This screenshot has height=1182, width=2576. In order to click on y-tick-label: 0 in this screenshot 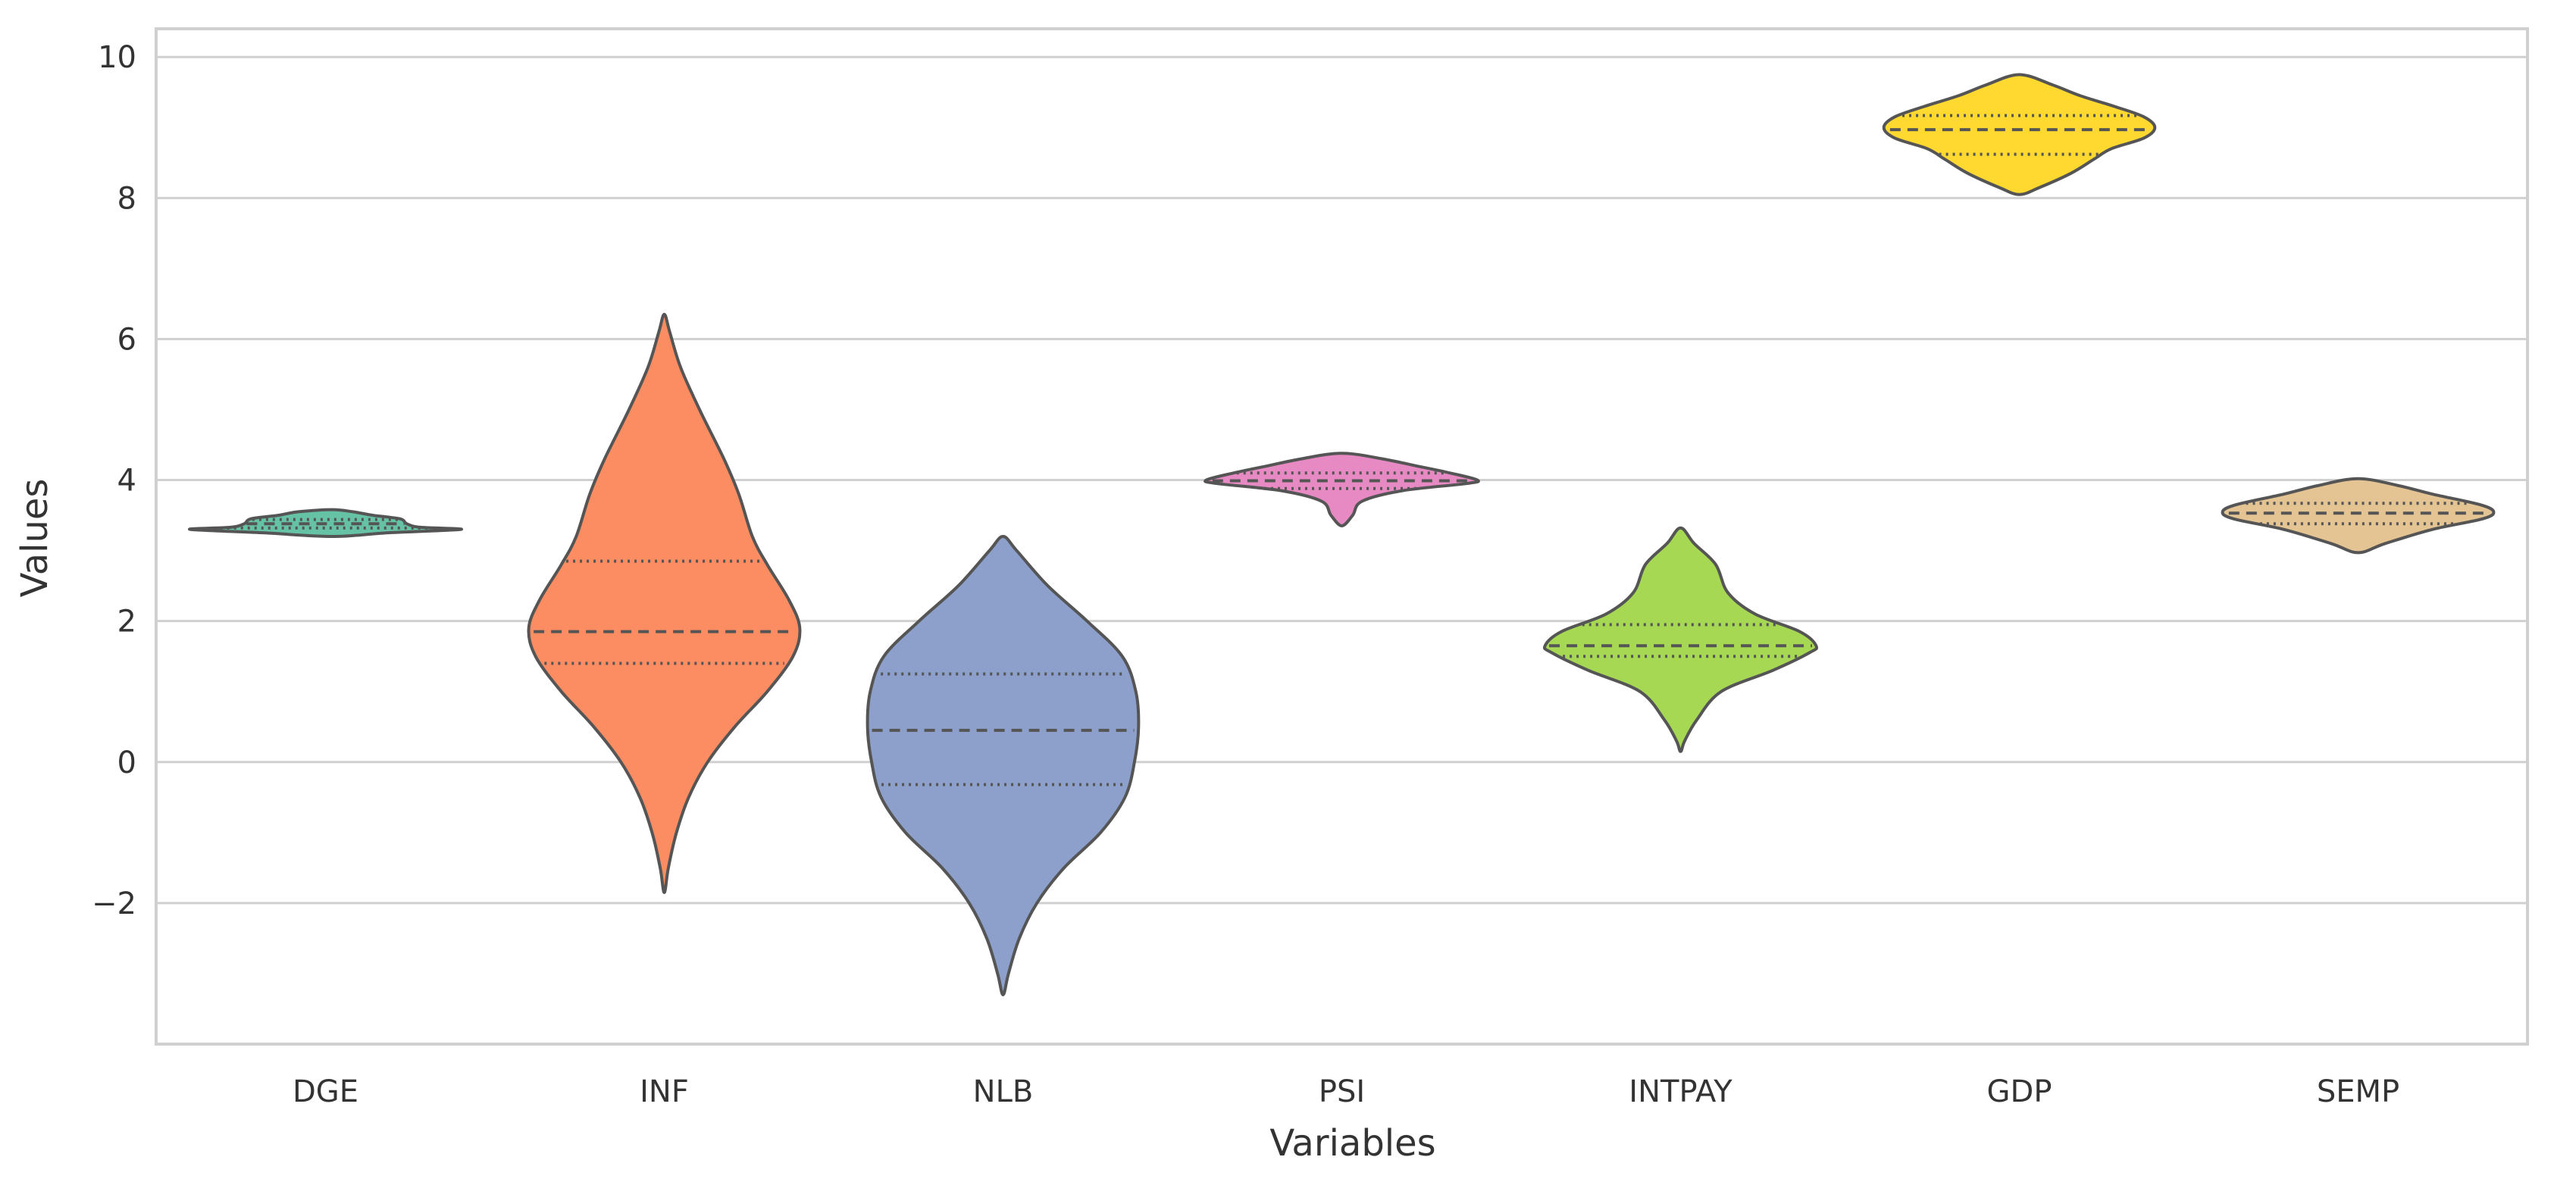, I will do `click(127, 763)`.